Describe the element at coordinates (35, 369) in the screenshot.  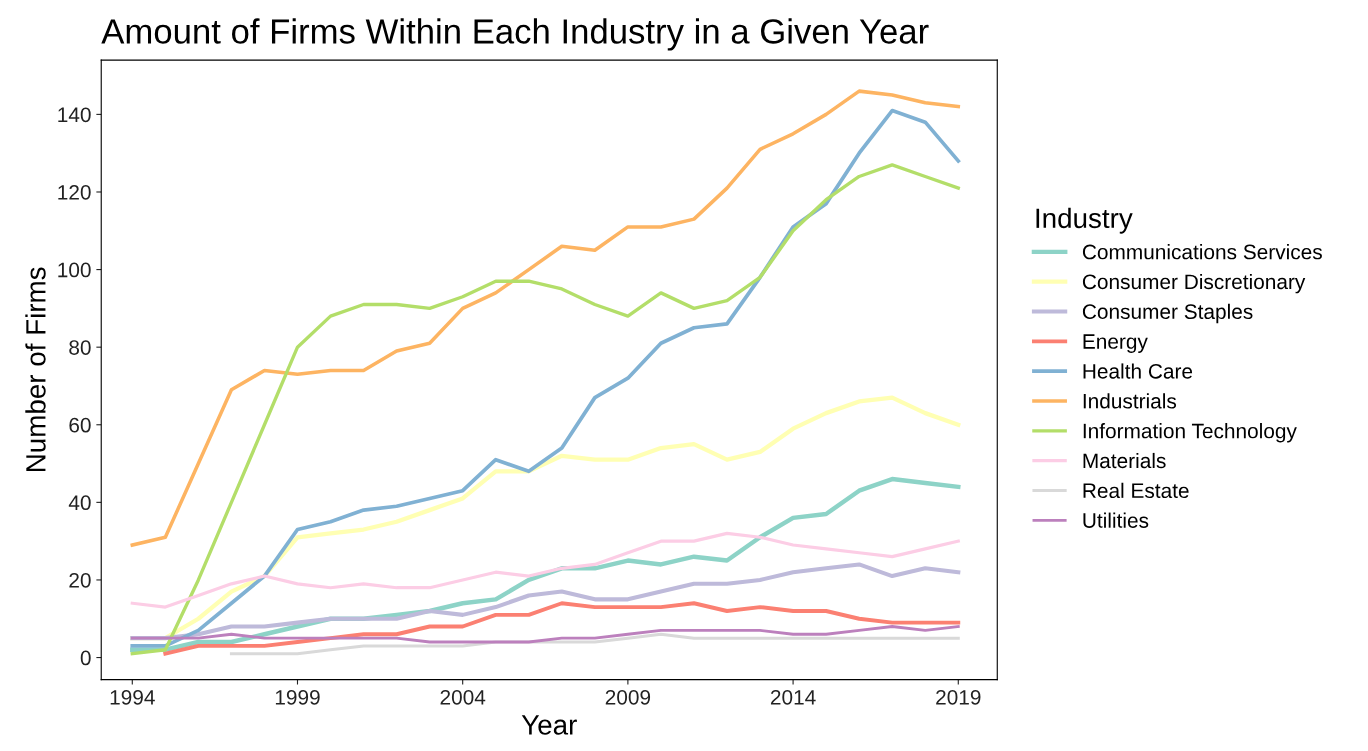
I see `y-axis-title: Number of Firms` at that location.